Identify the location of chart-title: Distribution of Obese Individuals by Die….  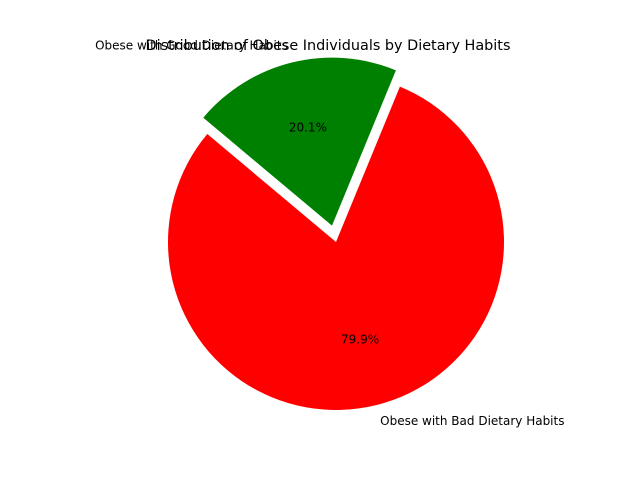
(328, 46).